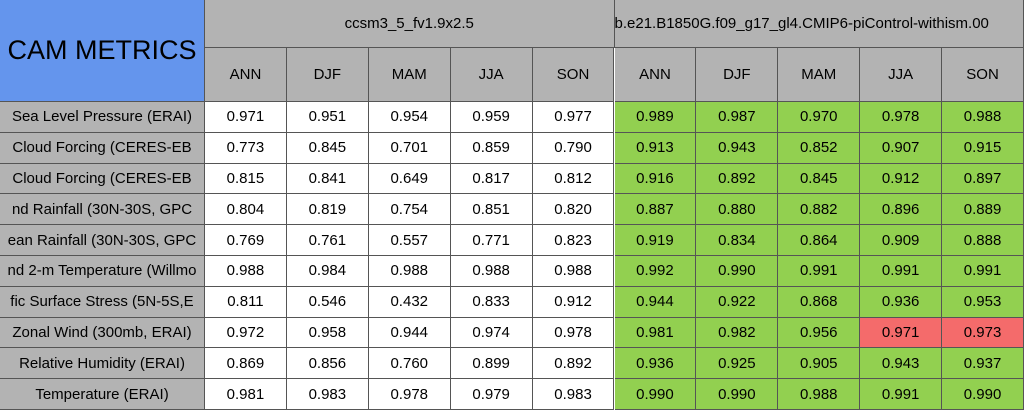  I want to click on row-label-text: Sea Level Pressure (ERAI), so click(102, 117).